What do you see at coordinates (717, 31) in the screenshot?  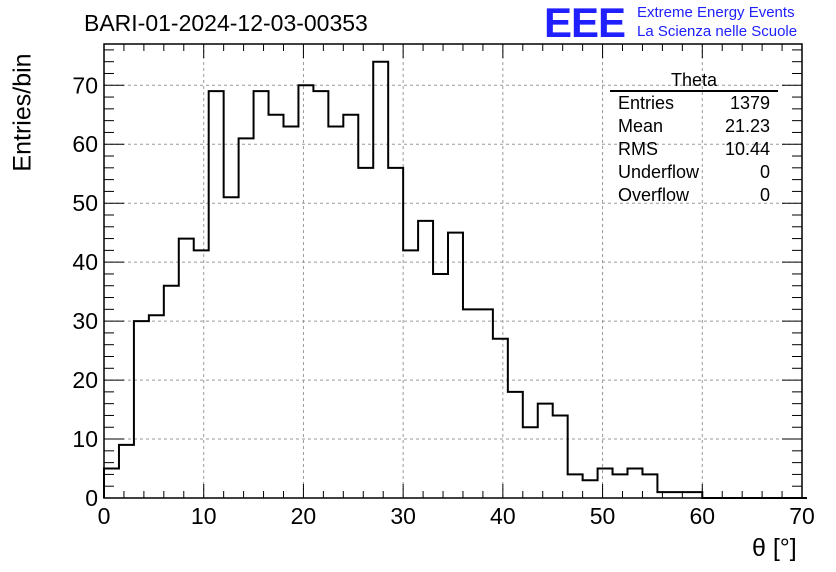 I see `logo-line-2: La Scienza nelle Scuole` at bounding box center [717, 31].